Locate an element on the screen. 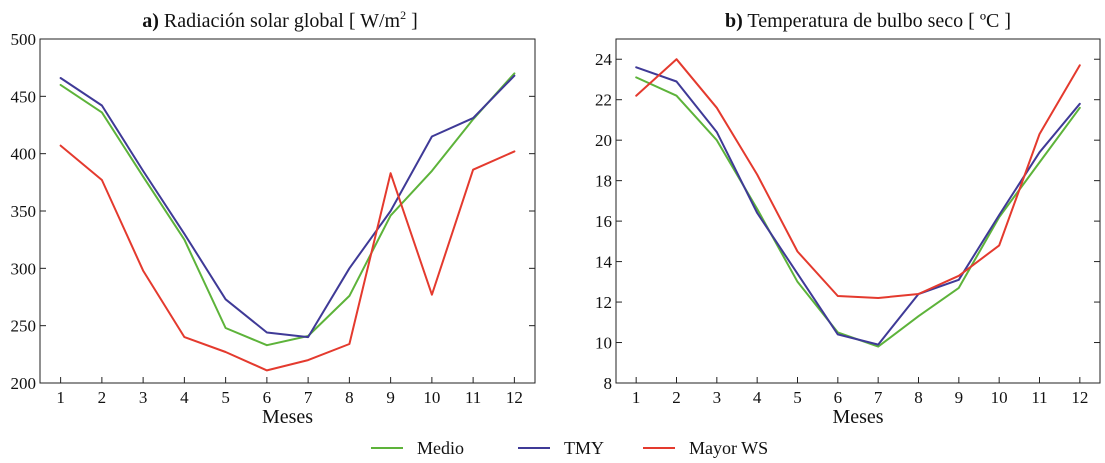 Image resolution: width=1105 pixels, height=463 pixels. y-tick-label: 500 is located at coordinates (24, 39).